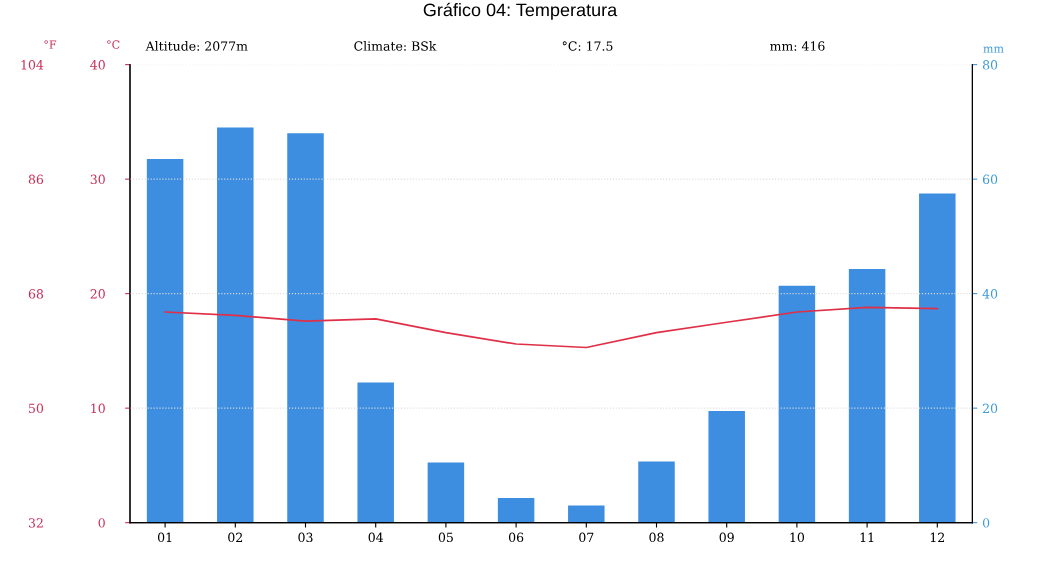 The width and height of the screenshot is (1040, 562). Describe the element at coordinates (35, 523) in the screenshot. I see `y3-tick-label: 32` at that location.